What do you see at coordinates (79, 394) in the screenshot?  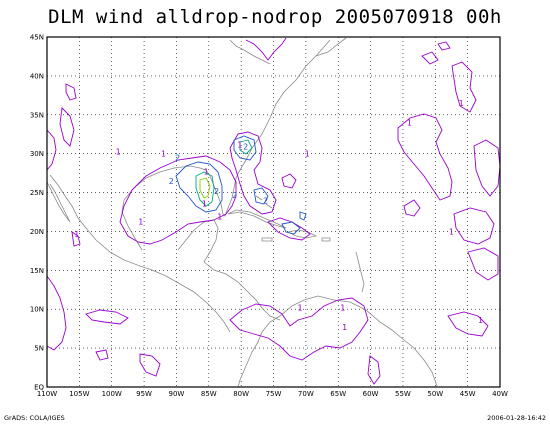 I see `x-tick-label: 105W` at bounding box center [79, 394].